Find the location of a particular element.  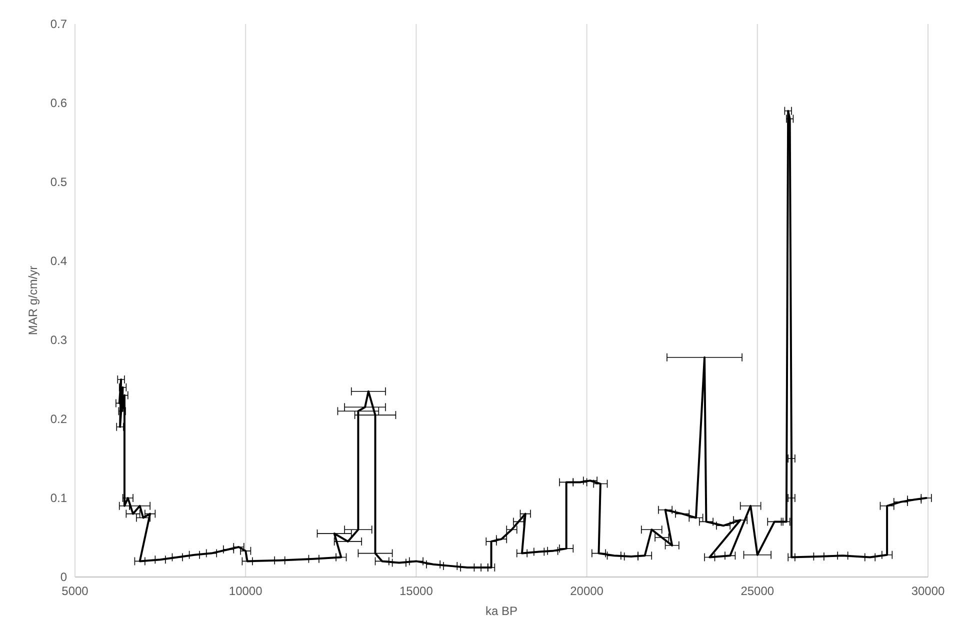

y-tick-label: 0.4 is located at coordinates (59, 261).